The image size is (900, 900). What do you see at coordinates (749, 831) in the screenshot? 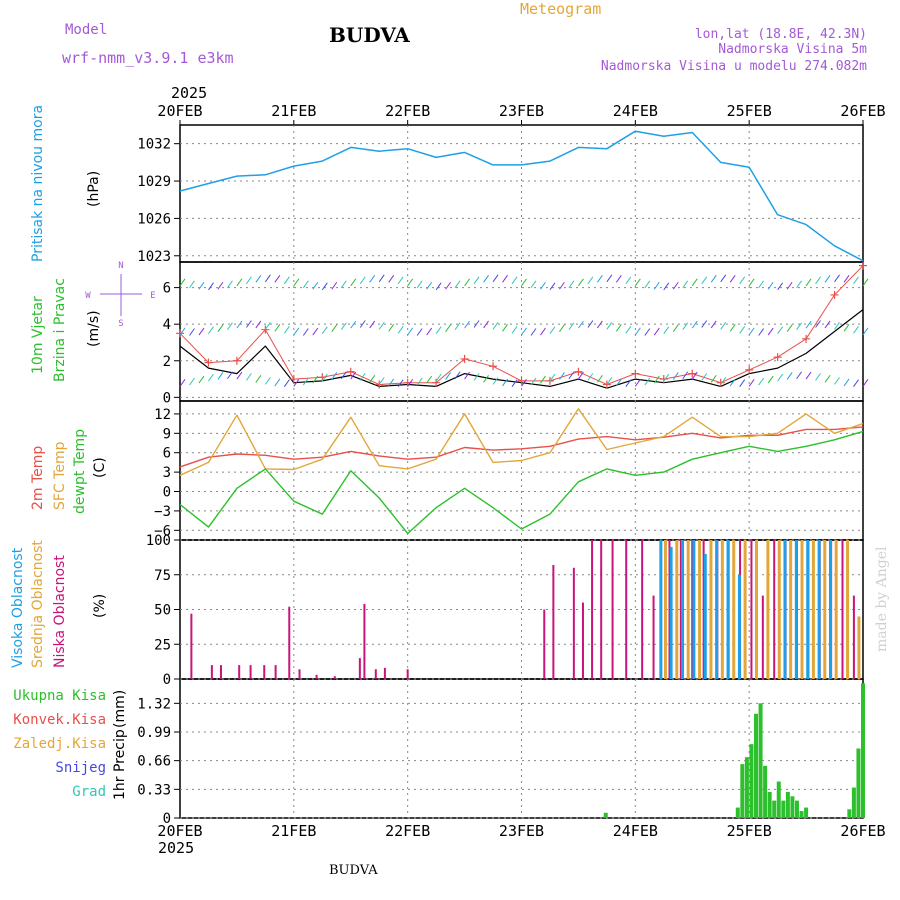
I see `time-label-bottom: 25FEB` at bounding box center [749, 831].